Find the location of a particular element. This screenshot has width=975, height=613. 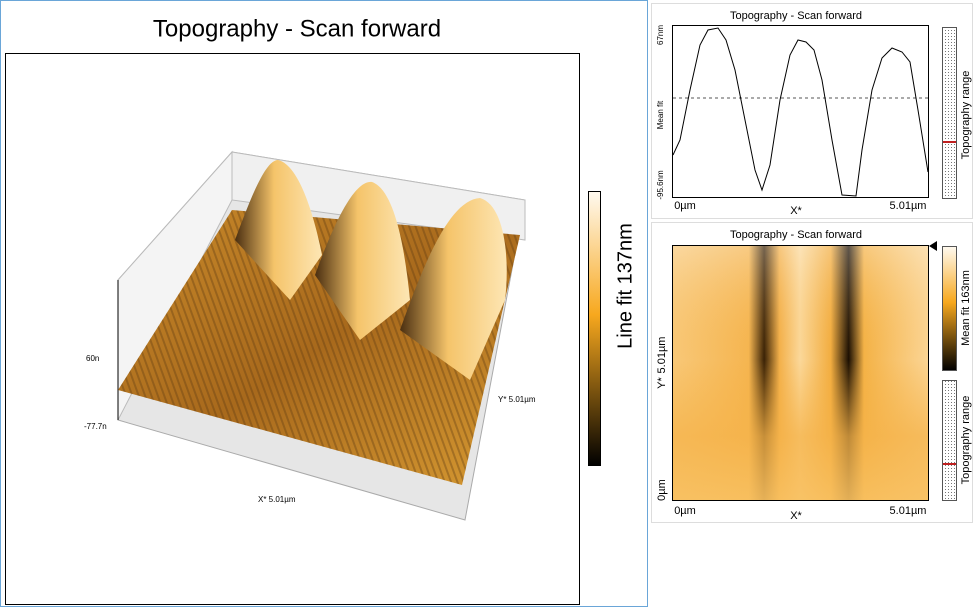

z-min-label: -77.7n is located at coordinates (95, 426).